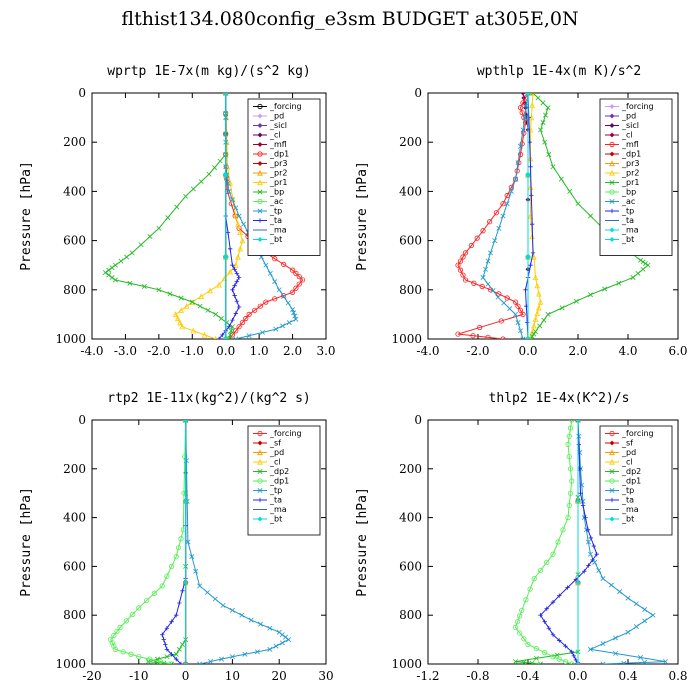 This screenshot has width=700, height=700. I want to click on legend-label: _pr2, so click(278, 173).